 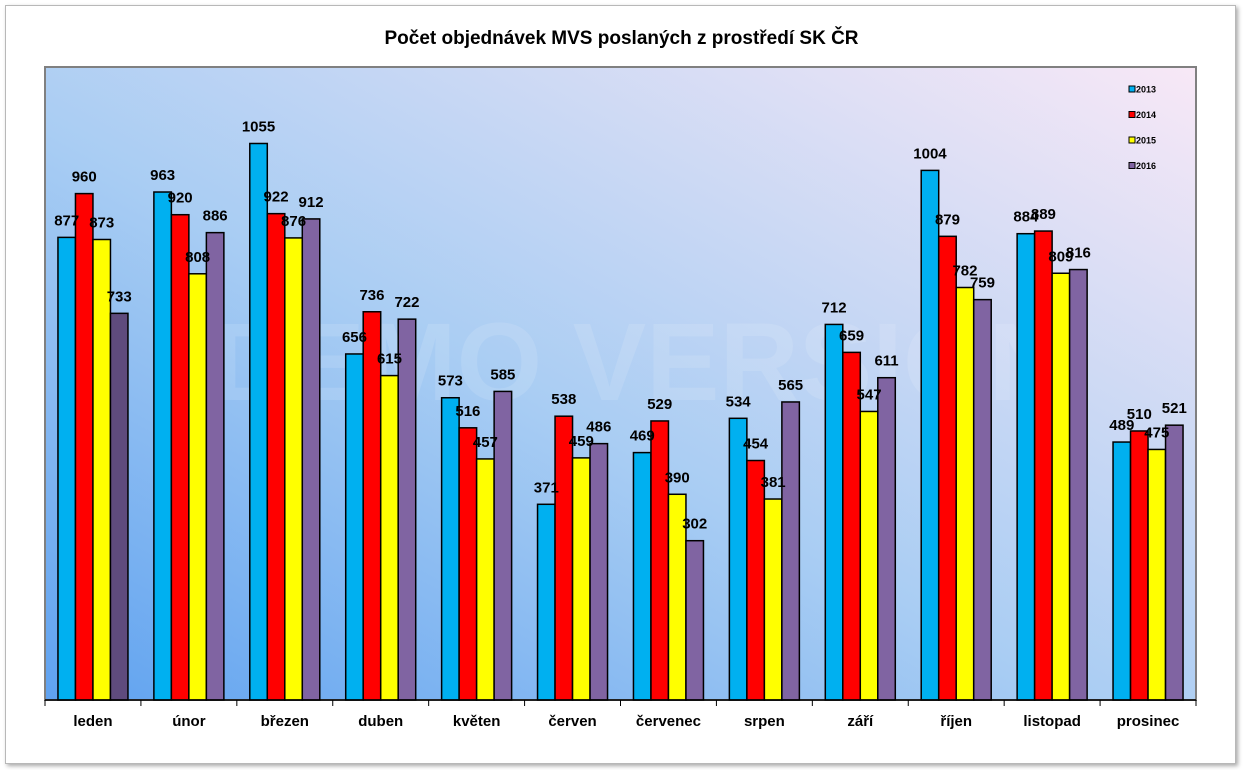 What do you see at coordinates (694, 524) in the screenshot?
I see `data-label: 302` at bounding box center [694, 524].